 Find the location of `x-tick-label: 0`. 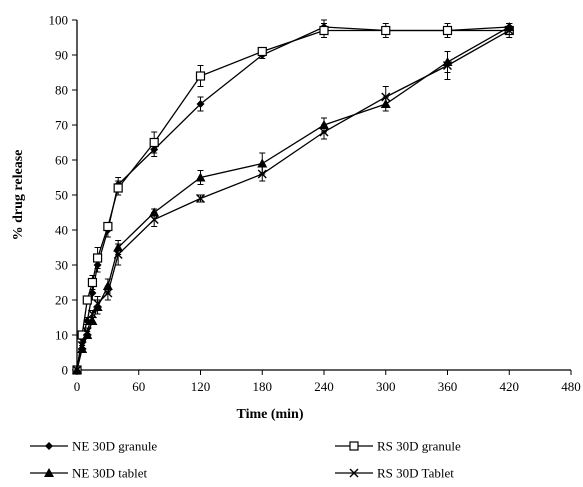

x-tick-label: 0 is located at coordinates (77, 386).